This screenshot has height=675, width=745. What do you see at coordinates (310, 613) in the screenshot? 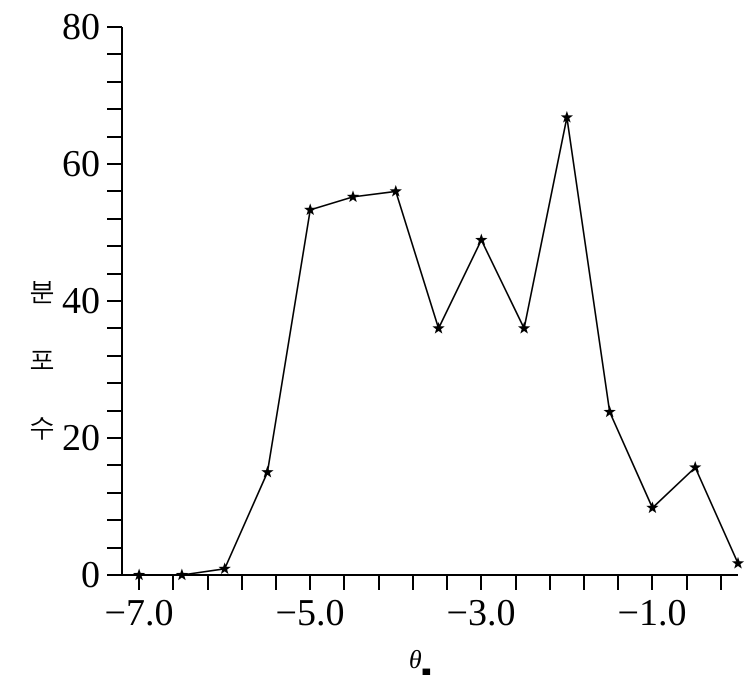
I see `x-tick-label: −5.0` at bounding box center [310, 613].